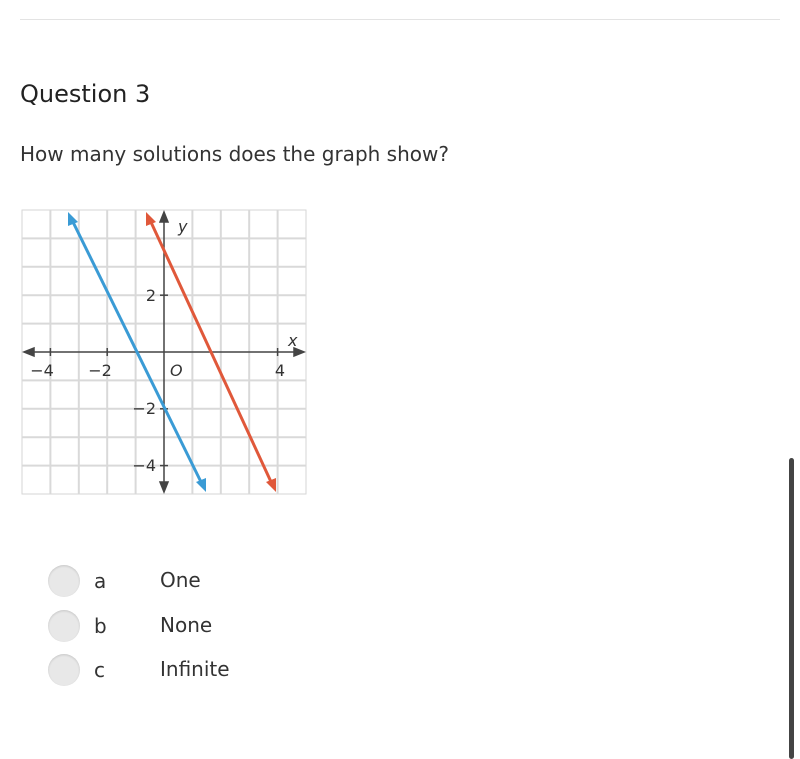 Image resolution: width=800 pixels, height=759 pixels. I want to click on y-axis-label: y, so click(182, 226).